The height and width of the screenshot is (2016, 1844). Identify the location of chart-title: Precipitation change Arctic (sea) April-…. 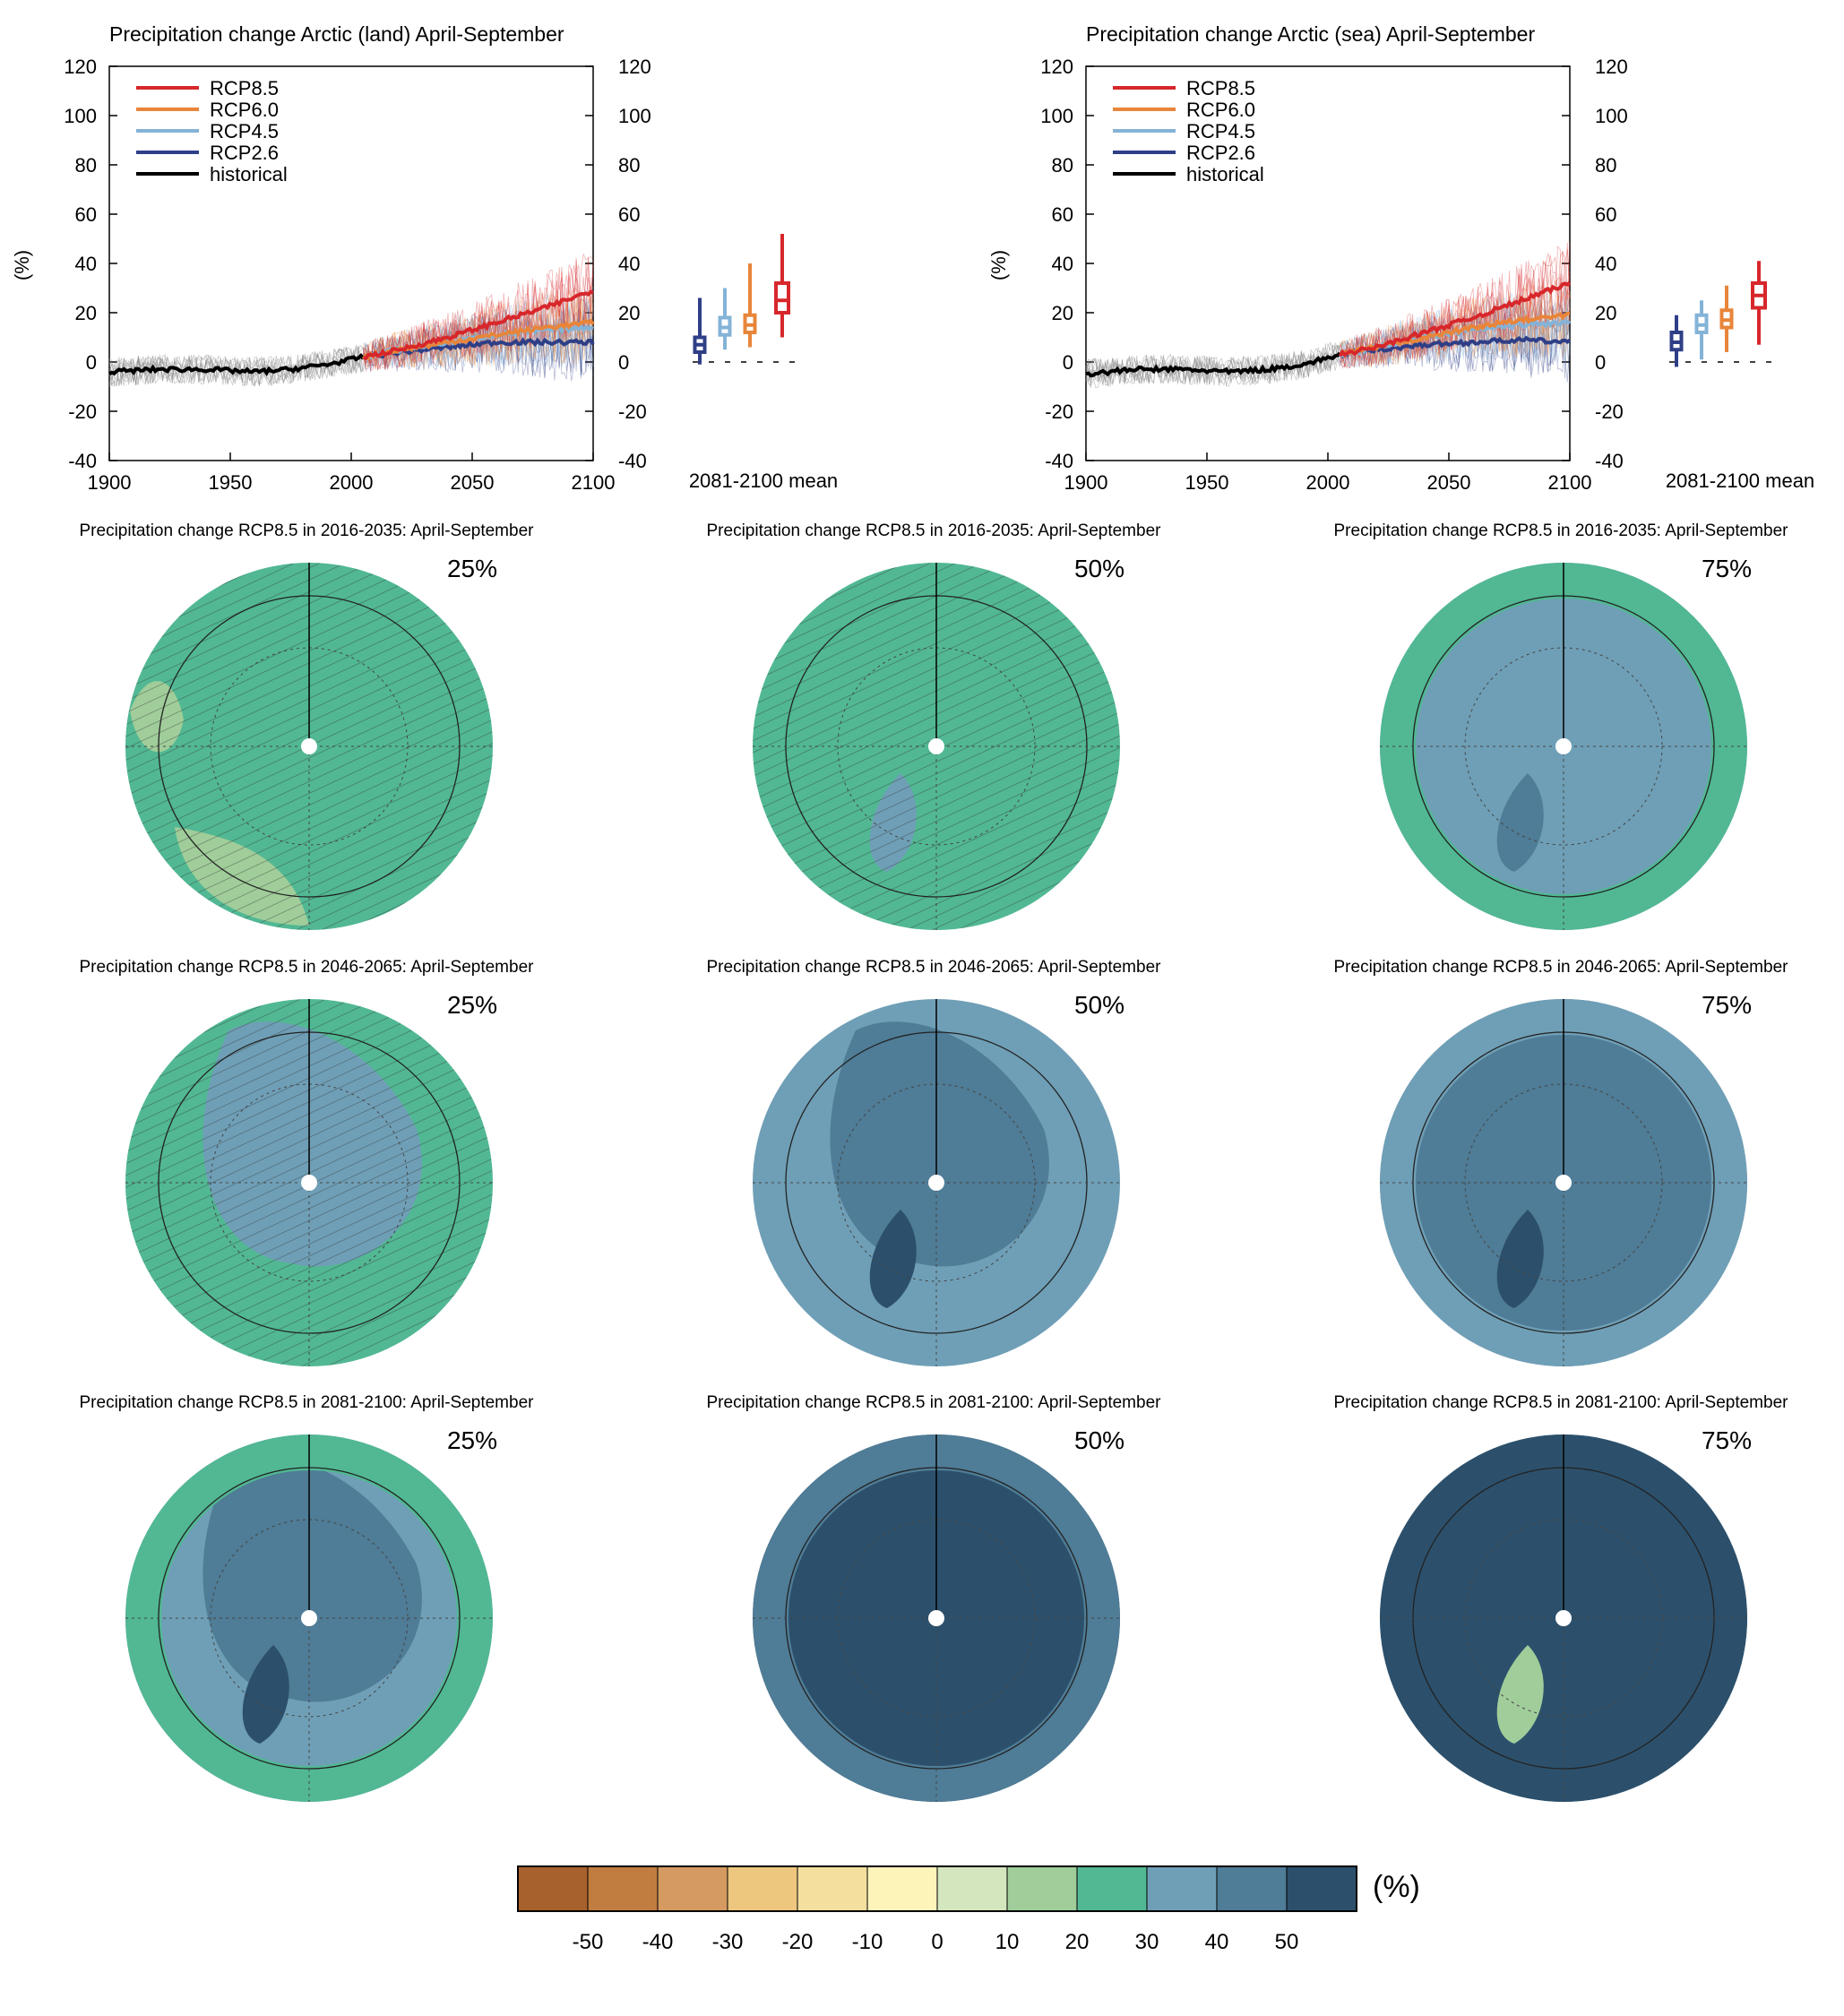
(1310, 34).